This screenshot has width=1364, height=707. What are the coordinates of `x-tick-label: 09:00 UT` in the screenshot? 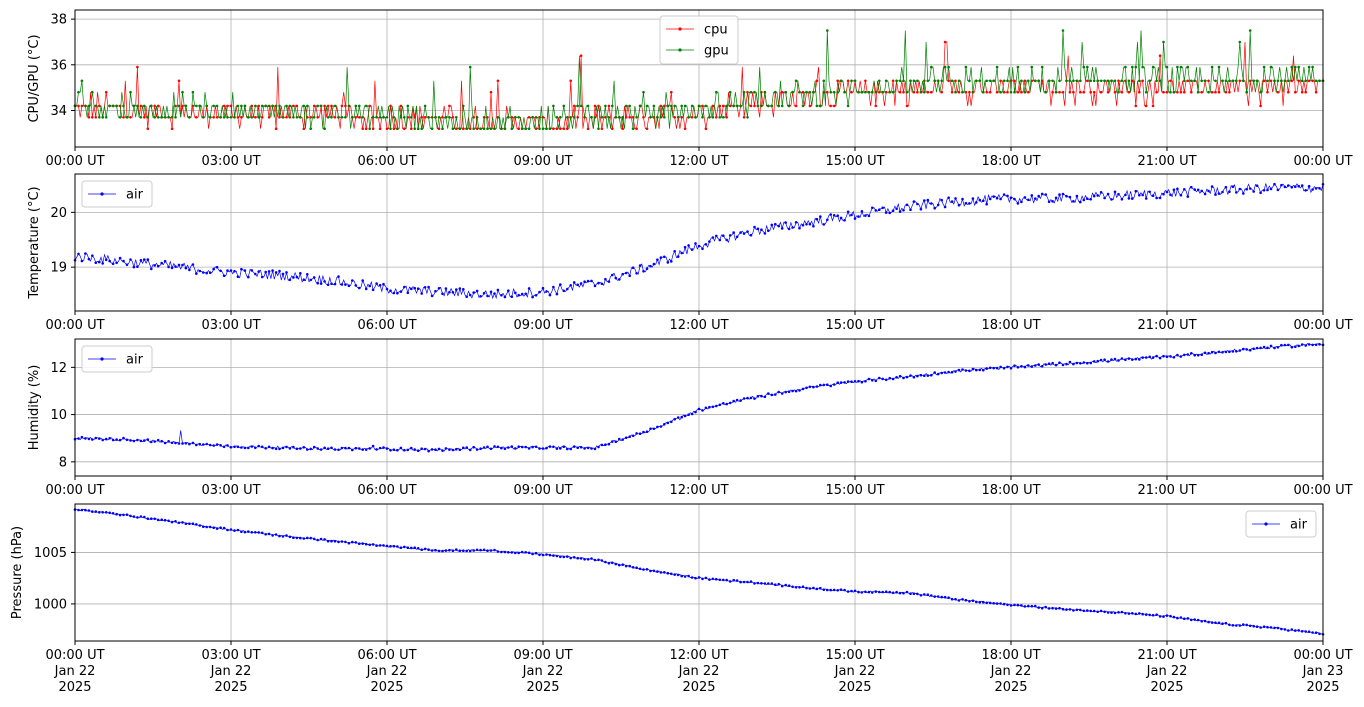 It's located at (542, 161).